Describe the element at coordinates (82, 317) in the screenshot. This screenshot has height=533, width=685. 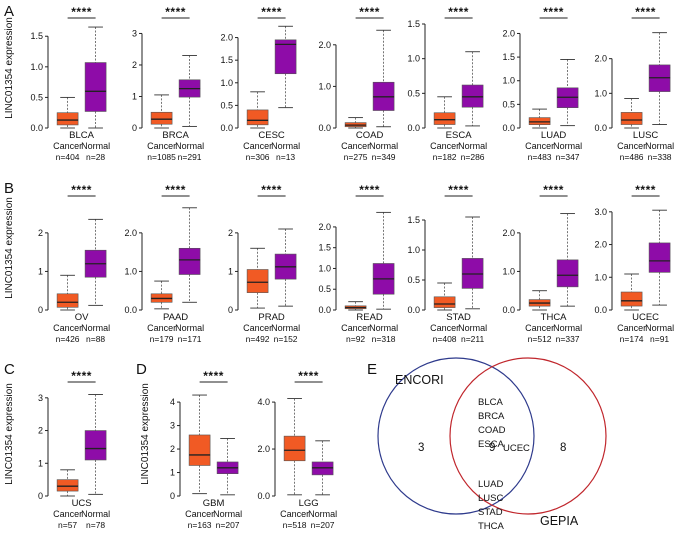
I see `cancer-type-label: OV` at that location.